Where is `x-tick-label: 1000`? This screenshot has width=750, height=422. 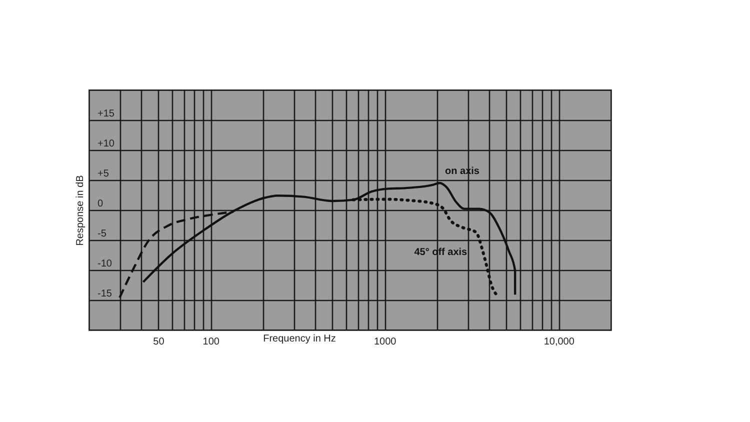
x-tick-label: 1000 is located at coordinates (385, 342).